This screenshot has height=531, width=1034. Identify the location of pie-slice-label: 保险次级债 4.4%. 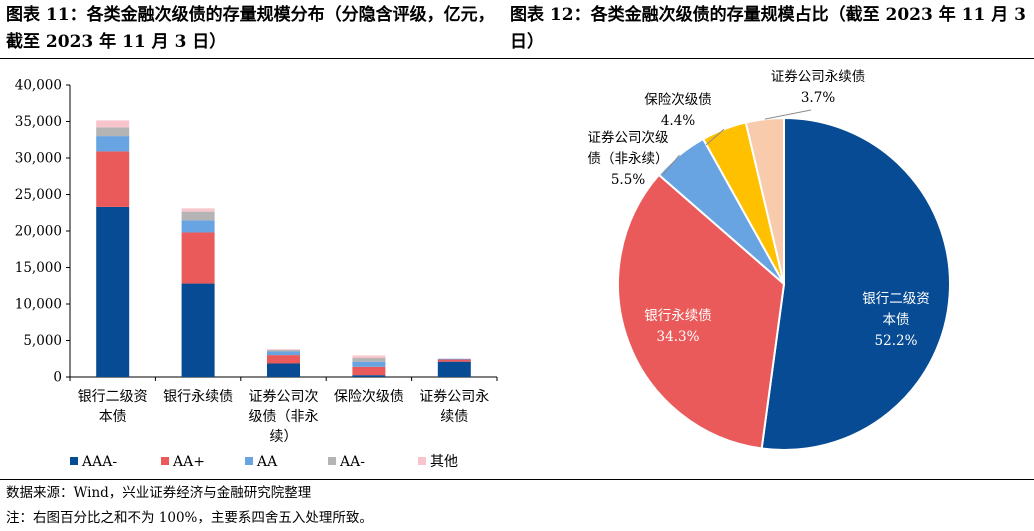
(678, 110).